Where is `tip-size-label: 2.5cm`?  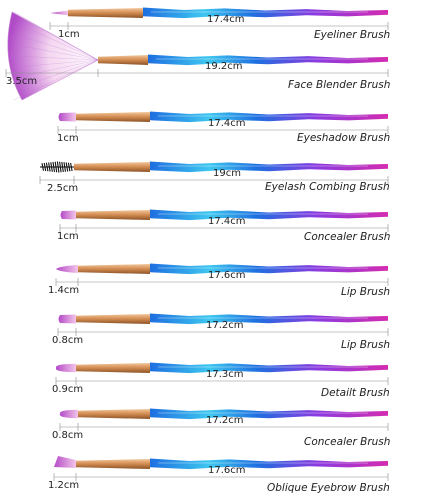
tip-size-label: 2.5cm is located at coordinates (63, 188).